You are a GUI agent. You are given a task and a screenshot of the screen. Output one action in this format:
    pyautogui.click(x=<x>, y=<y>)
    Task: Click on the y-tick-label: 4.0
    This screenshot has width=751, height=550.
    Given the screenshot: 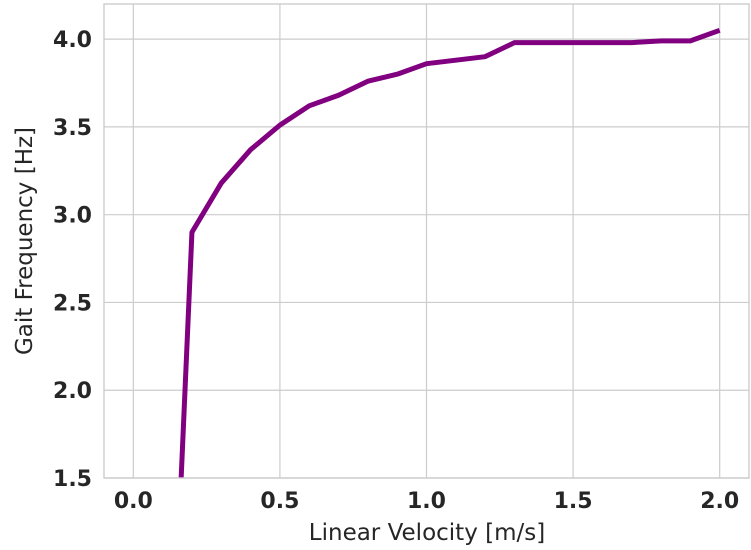 What is the action you would take?
    pyautogui.click(x=72, y=40)
    